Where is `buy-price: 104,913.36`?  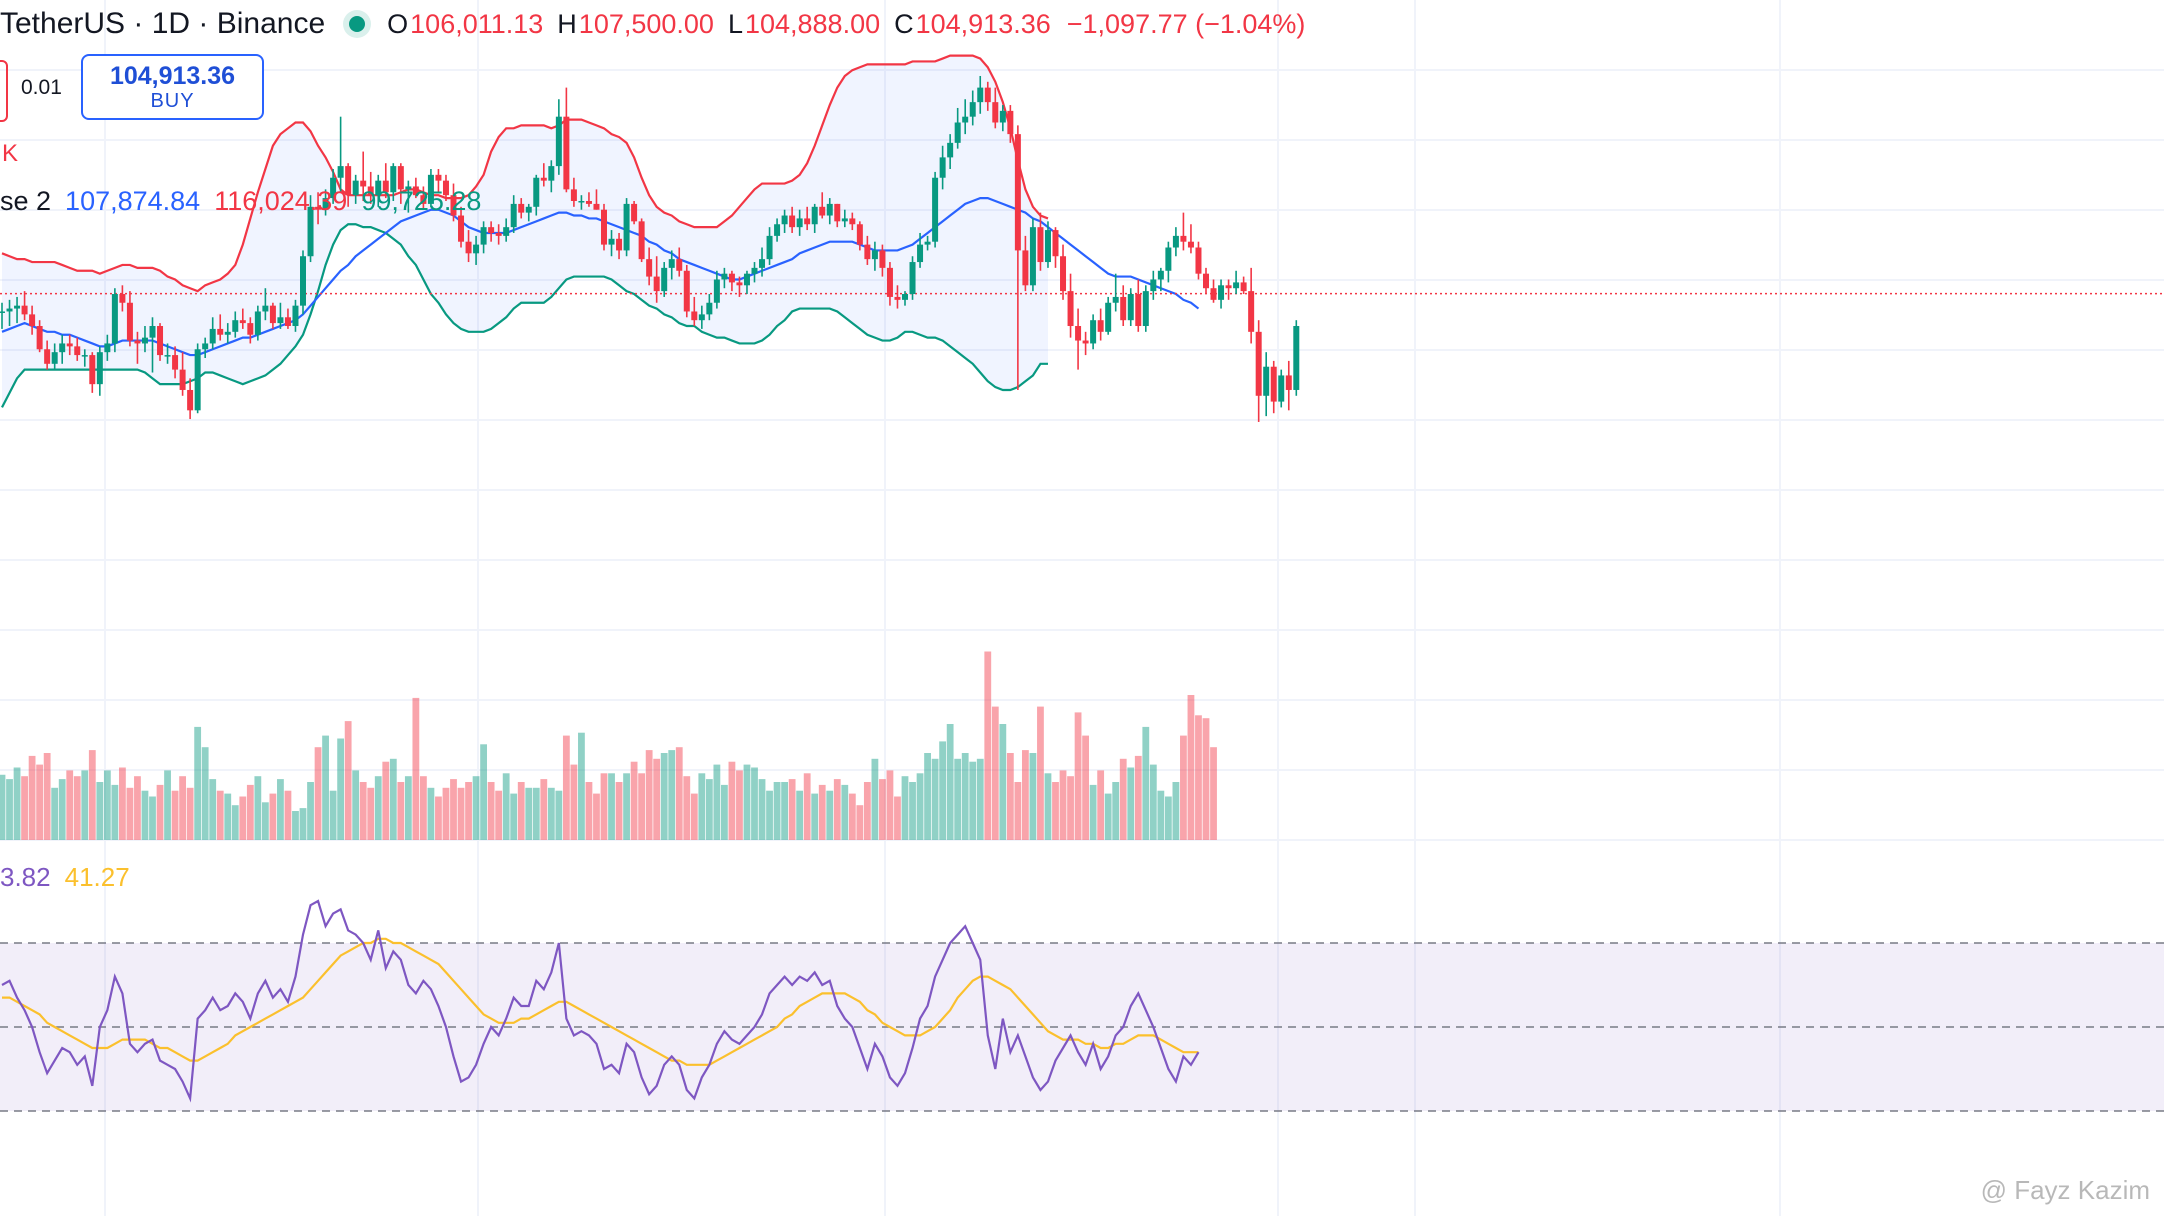 buy-price: 104,913.36 is located at coordinates (172, 76).